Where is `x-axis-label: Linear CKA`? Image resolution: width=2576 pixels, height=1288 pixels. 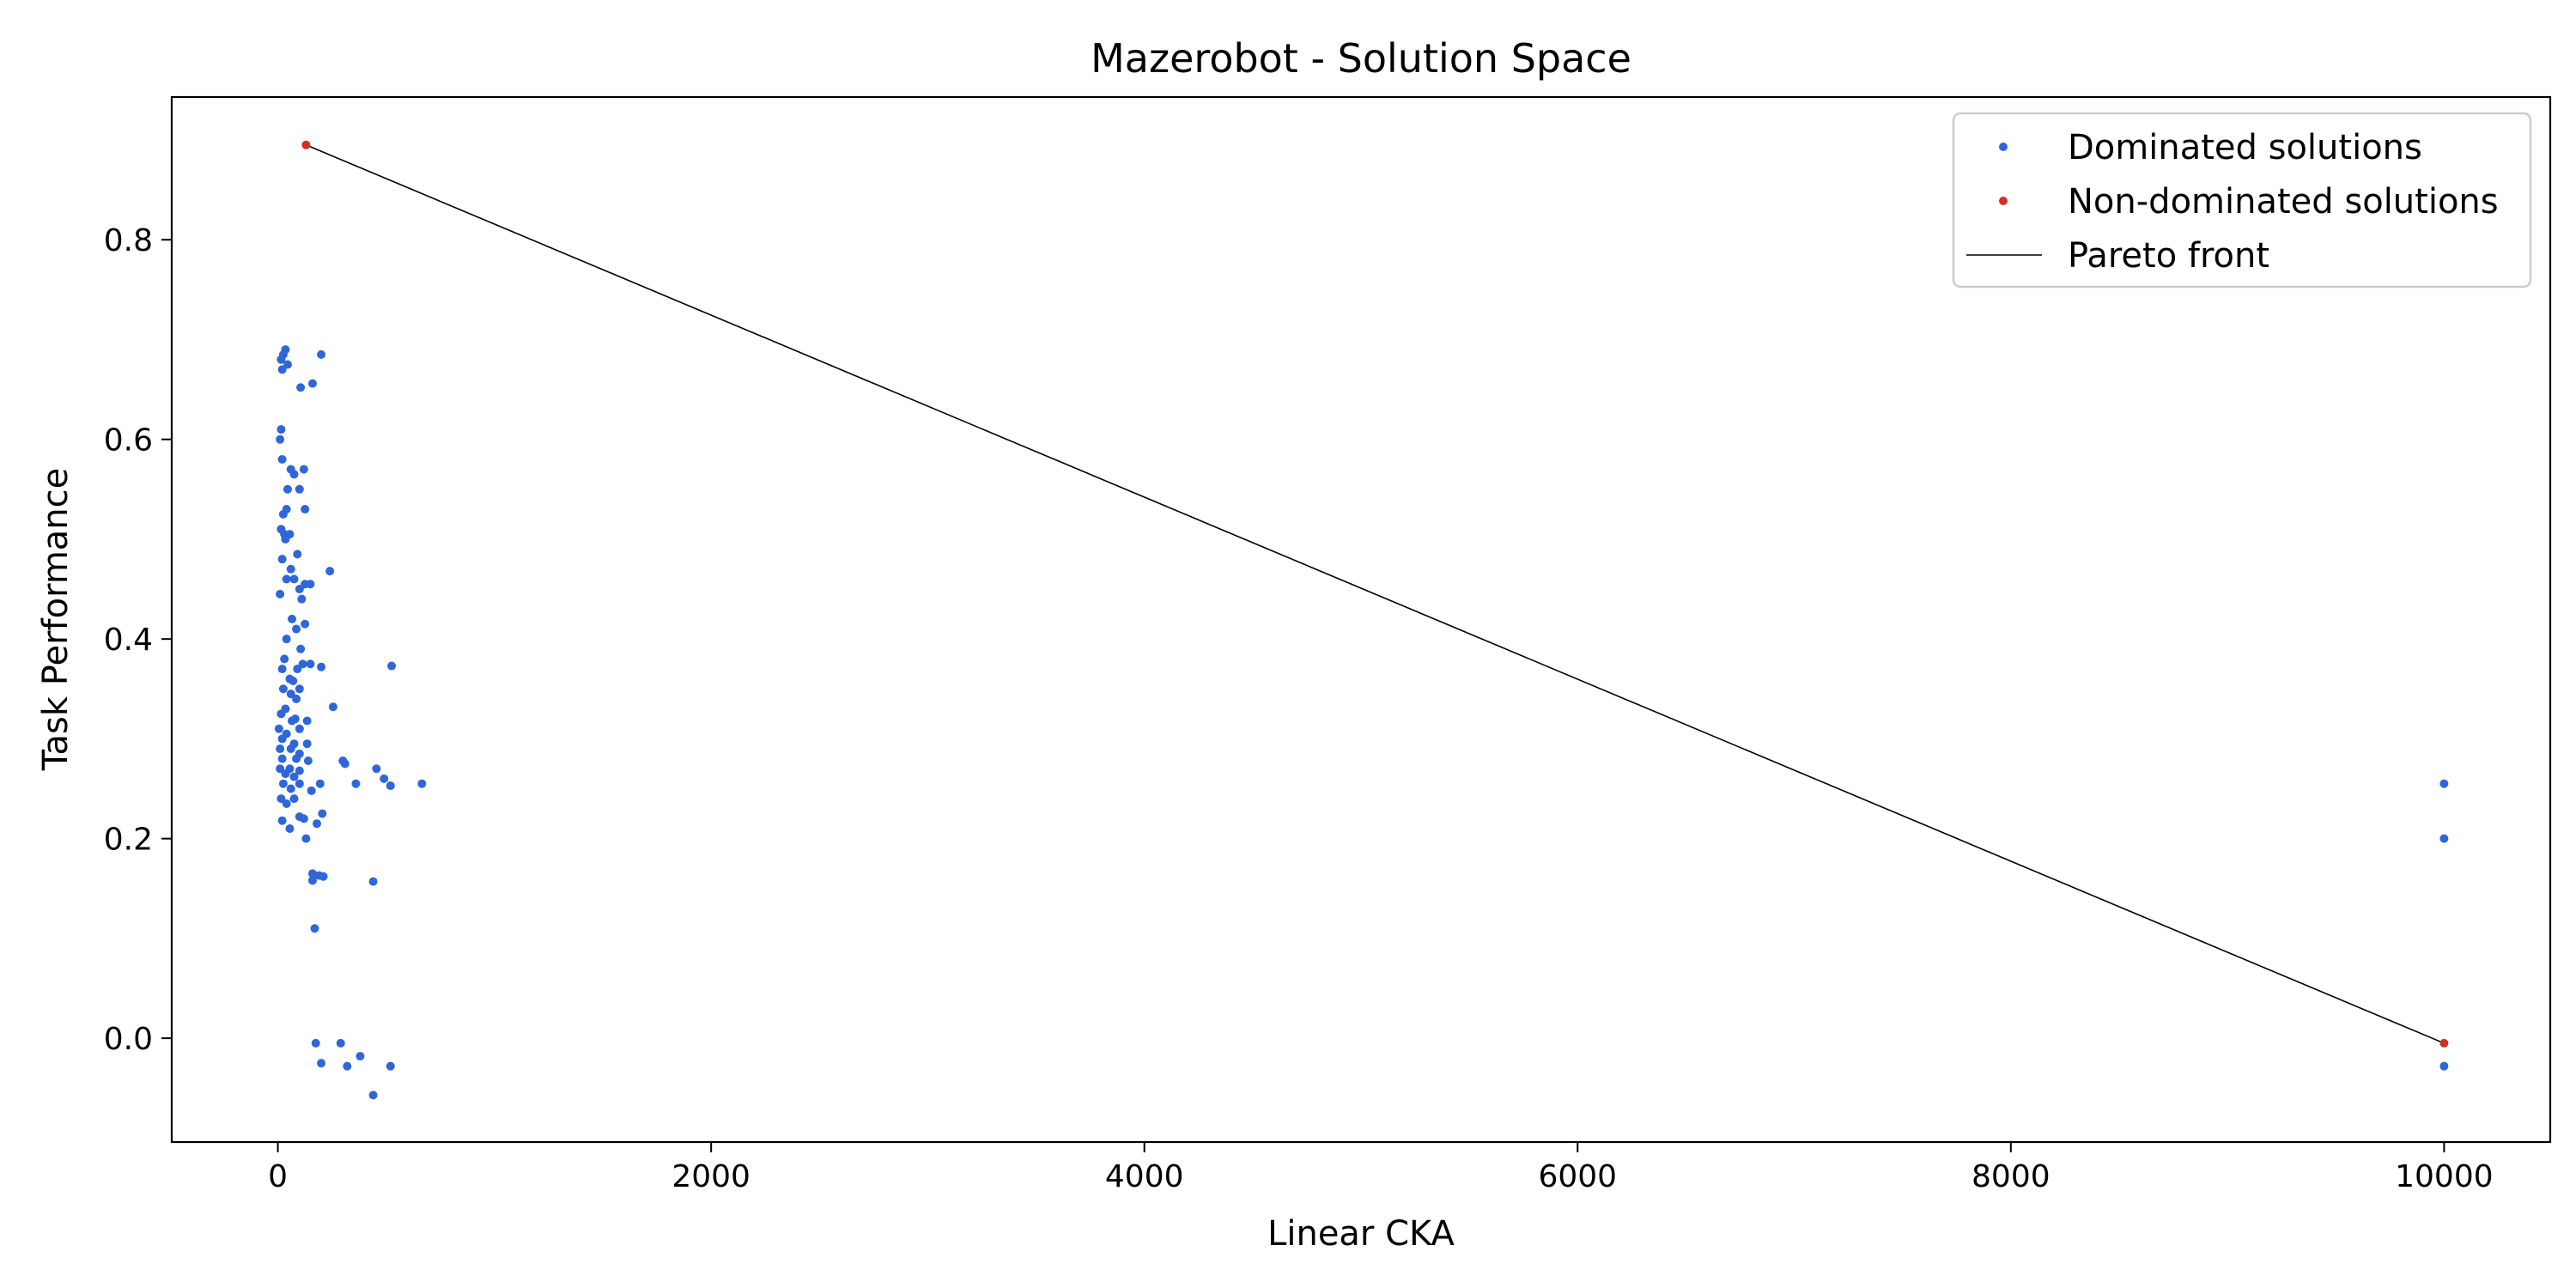 x-axis-label: Linear CKA is located at coordinates (1361, 1234).